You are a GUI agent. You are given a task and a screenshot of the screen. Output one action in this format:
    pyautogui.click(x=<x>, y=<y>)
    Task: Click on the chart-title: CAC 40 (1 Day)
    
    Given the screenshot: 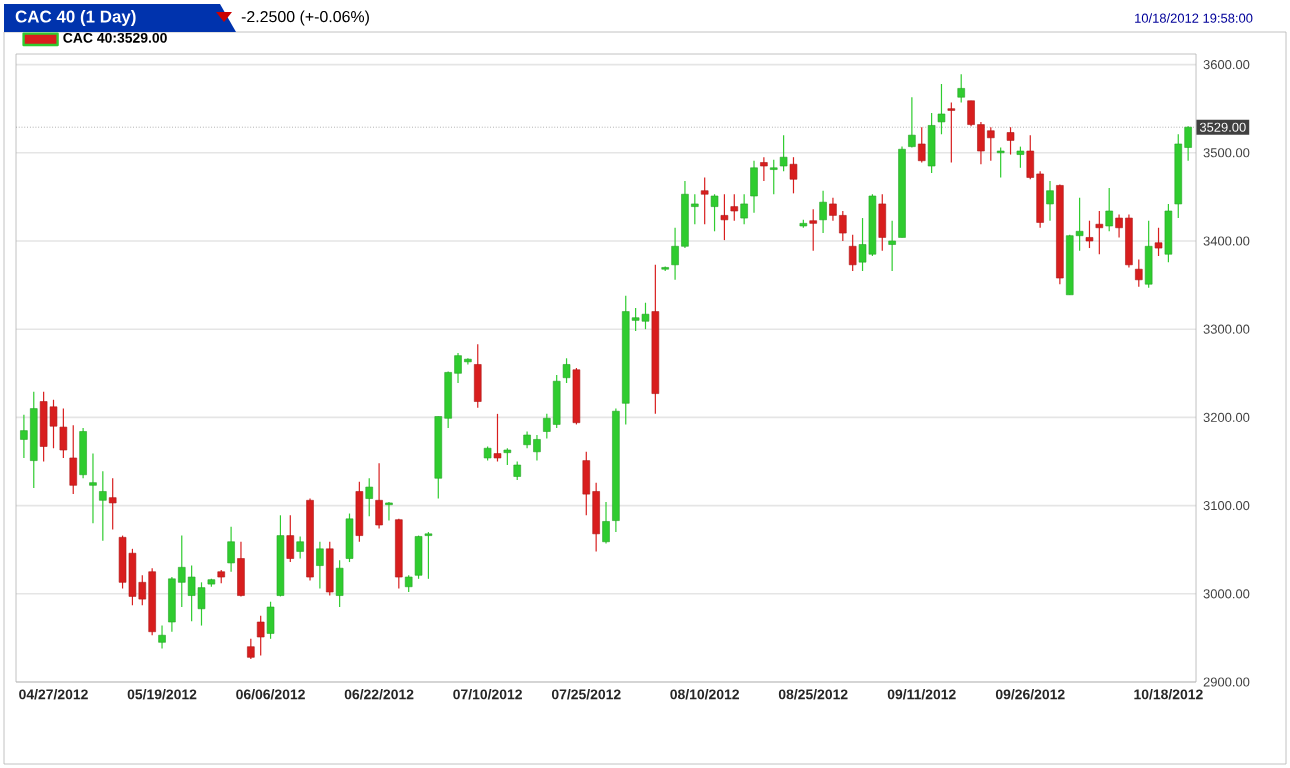 What is the action you would take?
    pyautogui.click(x=75, y=18)
    